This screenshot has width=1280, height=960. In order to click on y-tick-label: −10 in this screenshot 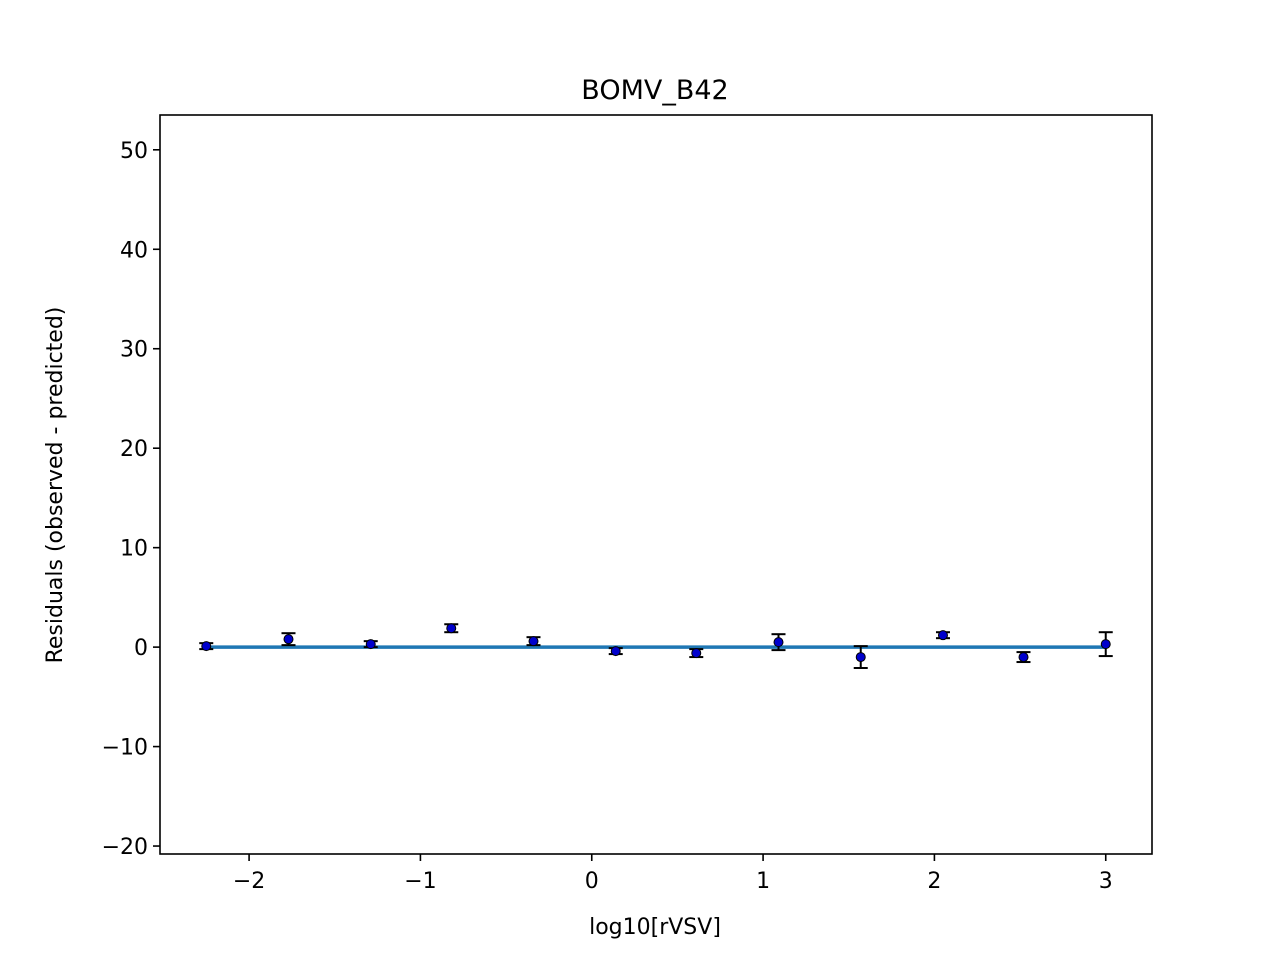, I will do `click(125, 748)`.